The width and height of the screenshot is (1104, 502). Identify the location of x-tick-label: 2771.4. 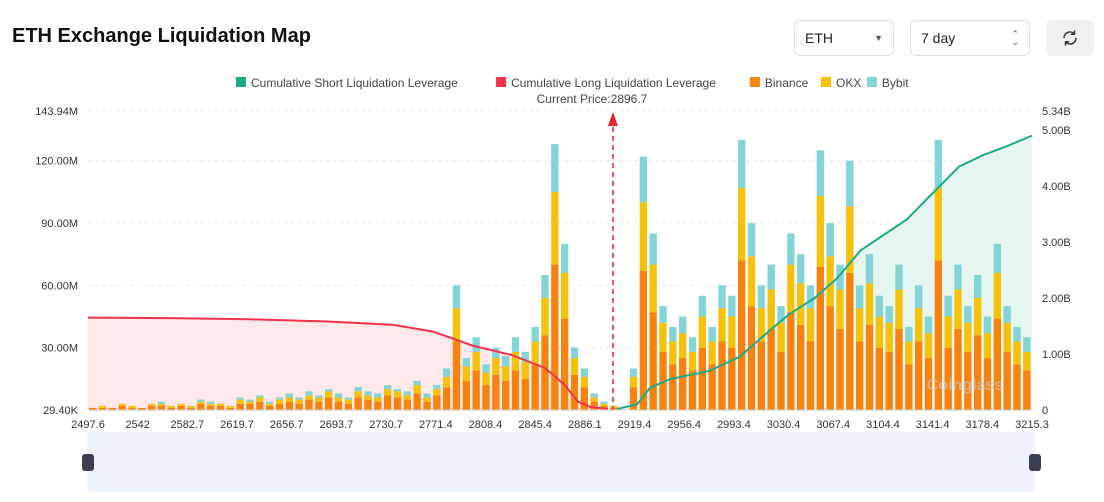
(436, 425).